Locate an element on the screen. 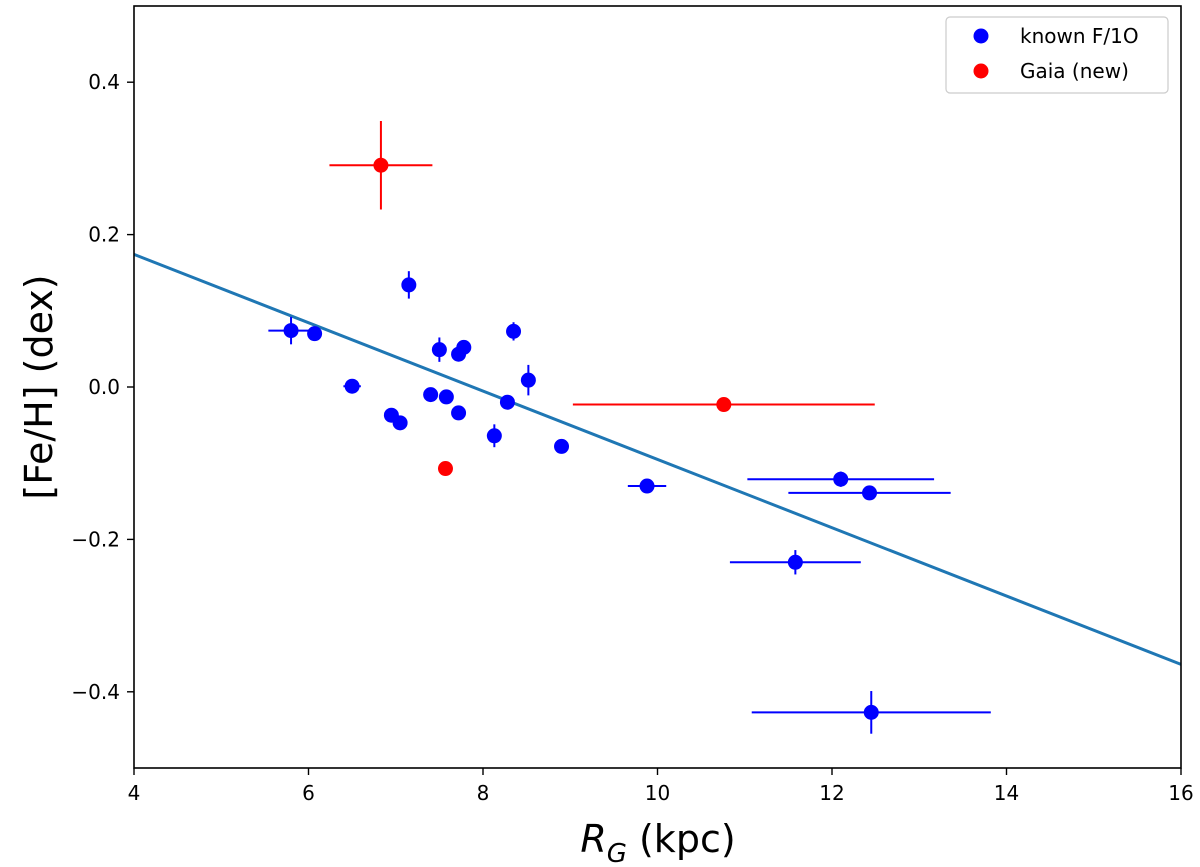 This screenshot has height=867, width=1200. legend-box is located at coordinates (1057, 55).